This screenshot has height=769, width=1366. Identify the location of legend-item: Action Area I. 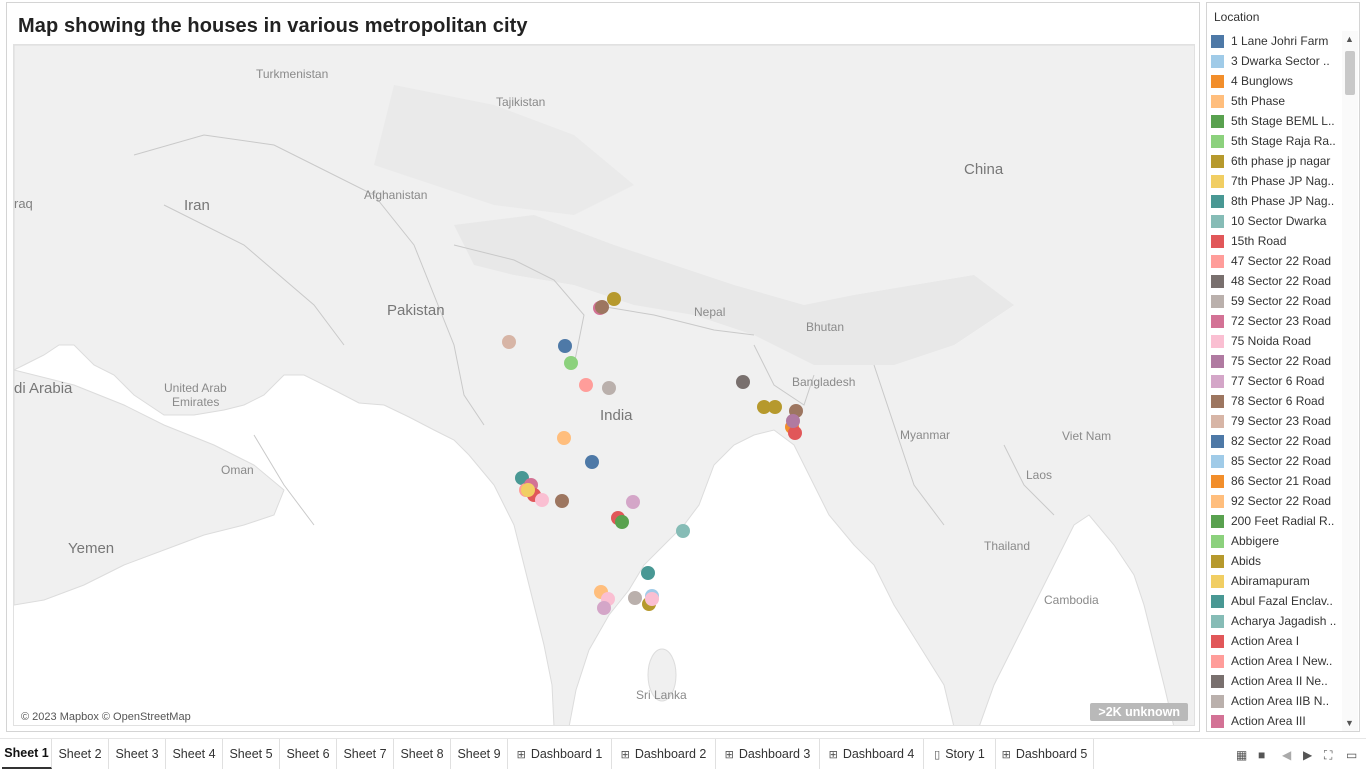
(1275, 641).